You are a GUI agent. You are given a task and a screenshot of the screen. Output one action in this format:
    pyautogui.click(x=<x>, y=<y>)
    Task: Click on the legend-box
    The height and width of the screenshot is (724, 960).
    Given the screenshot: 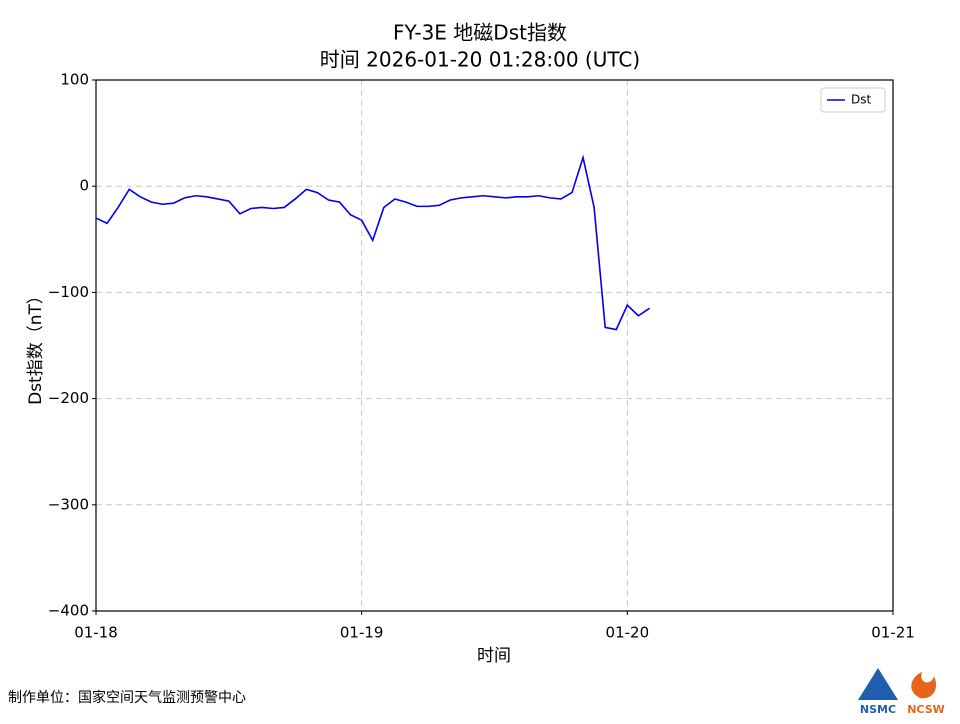 What is the action you would take?
    pyautogui.click(x=853, y=100)
    